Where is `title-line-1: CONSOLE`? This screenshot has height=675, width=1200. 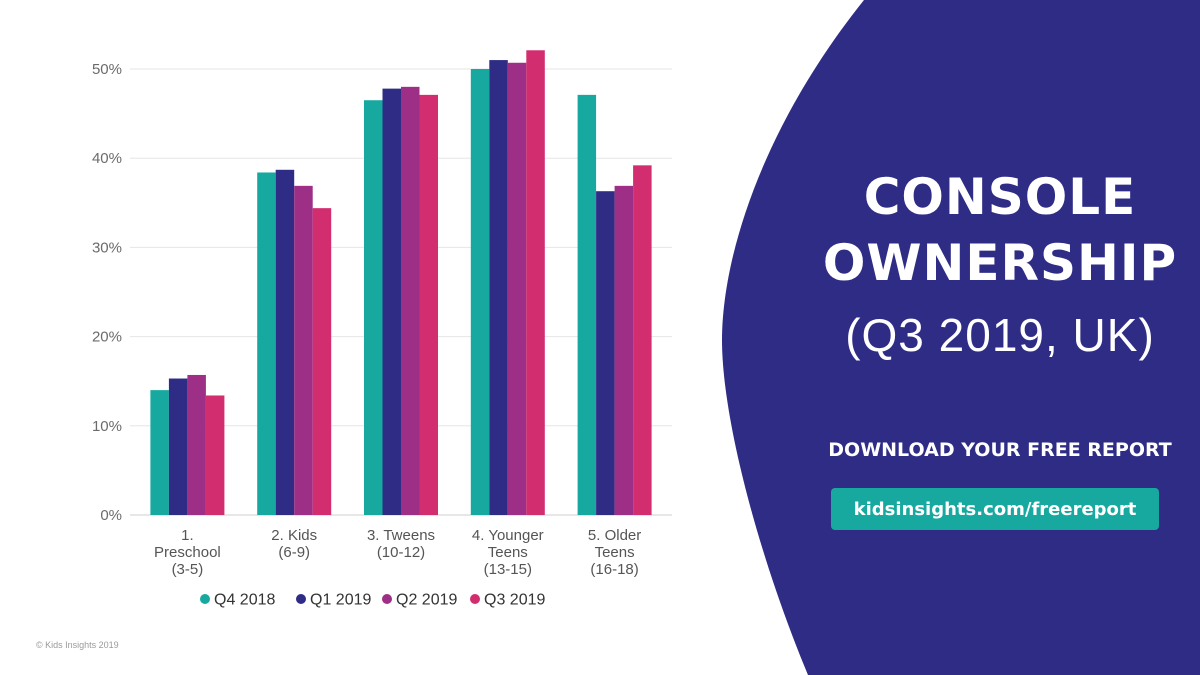 title-line-1: CONSOLE is located at coordinates (1000, 197).